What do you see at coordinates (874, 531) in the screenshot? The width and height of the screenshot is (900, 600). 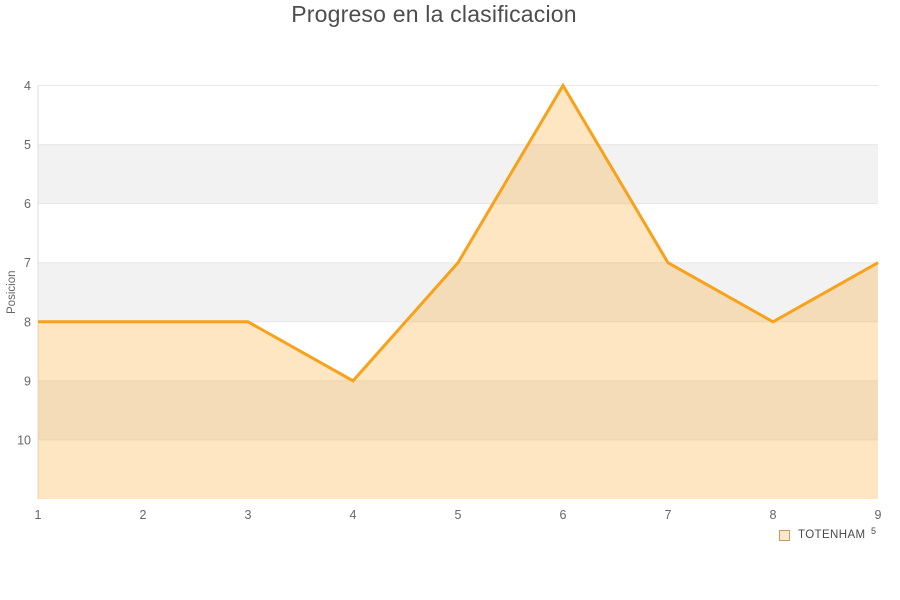 I see `legend-footnote: 5` at bounding box center [874, 531].